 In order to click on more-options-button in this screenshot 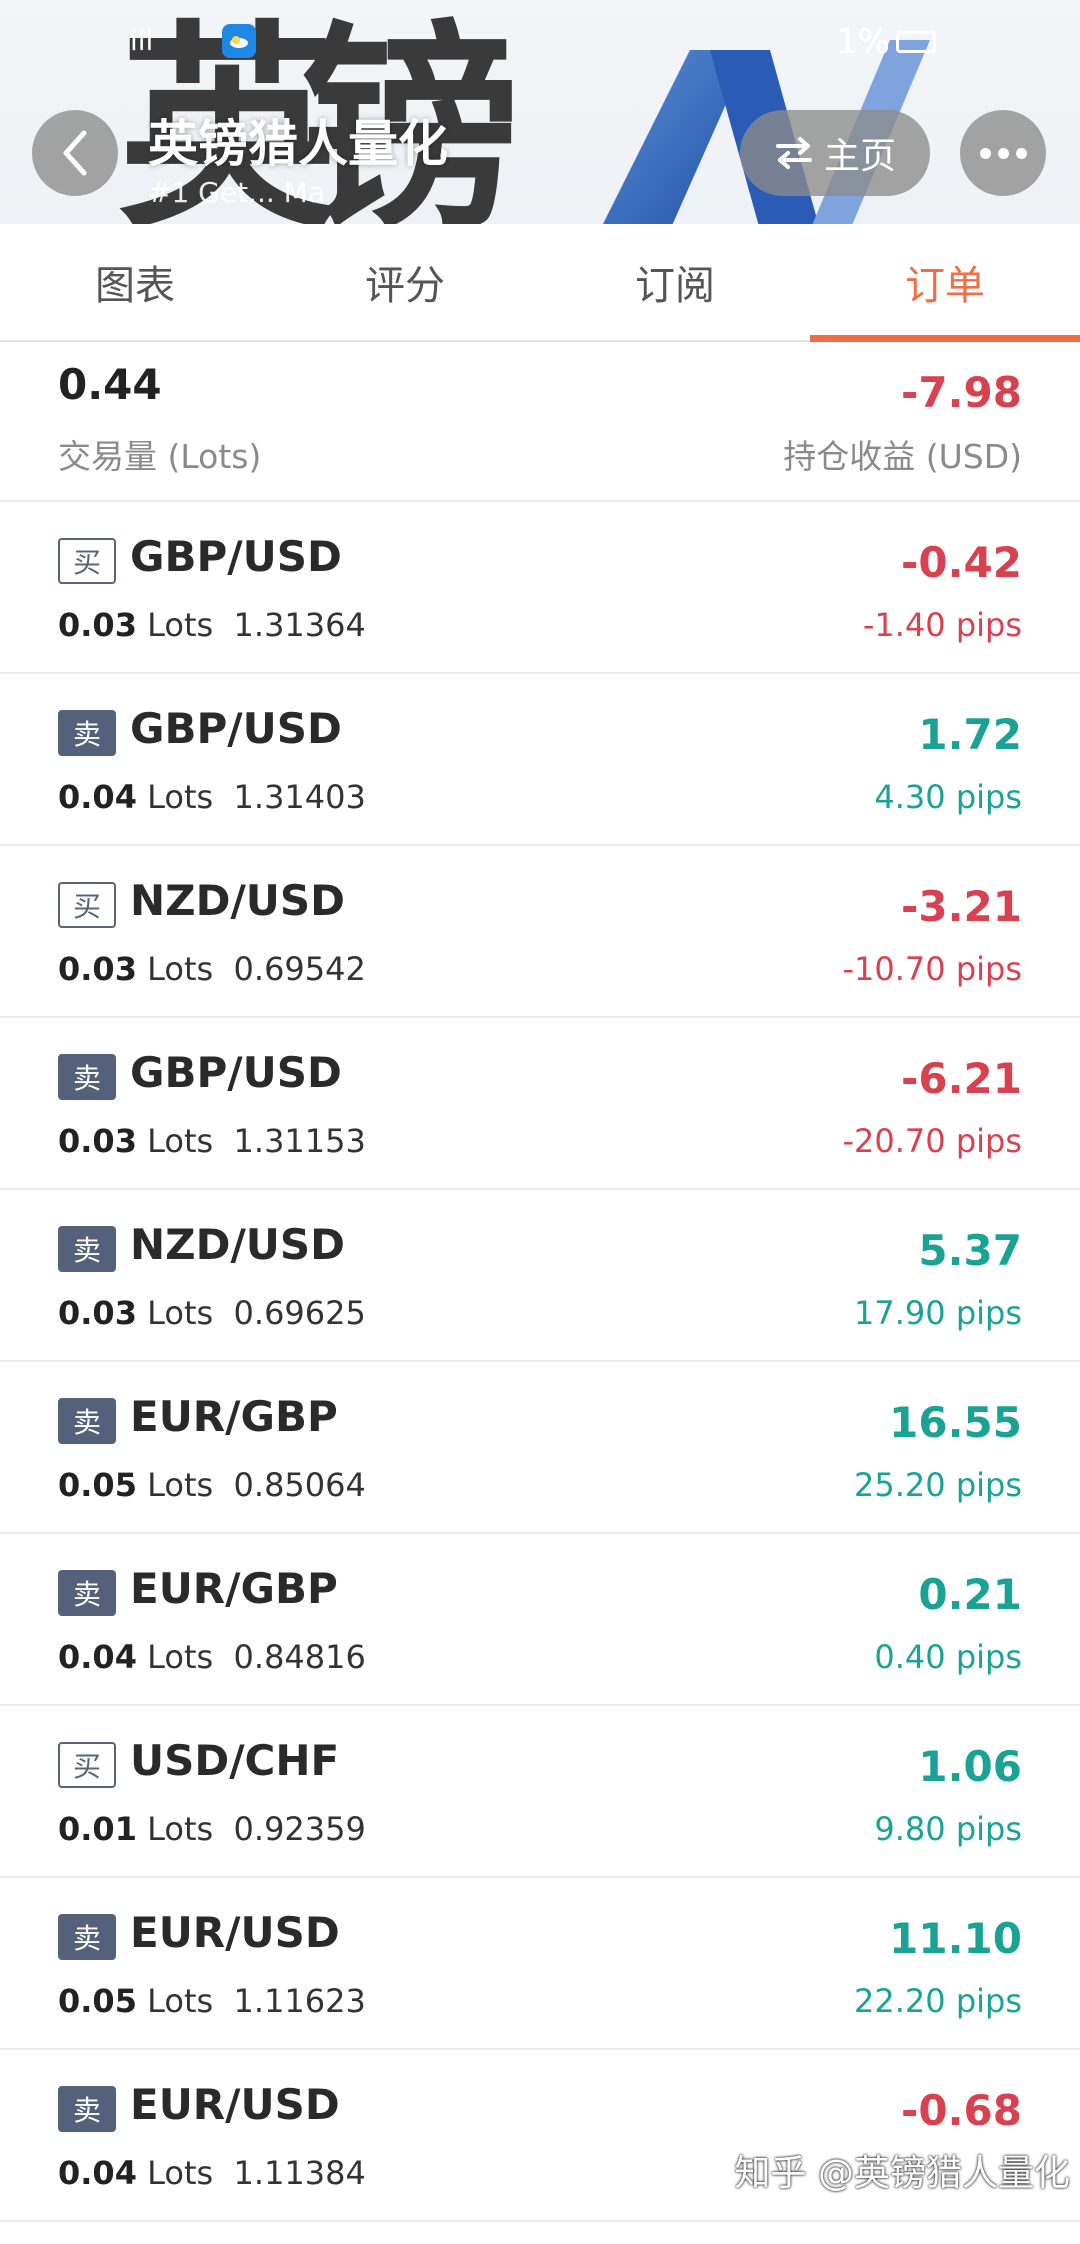, I will do `click(1003, 153)`.